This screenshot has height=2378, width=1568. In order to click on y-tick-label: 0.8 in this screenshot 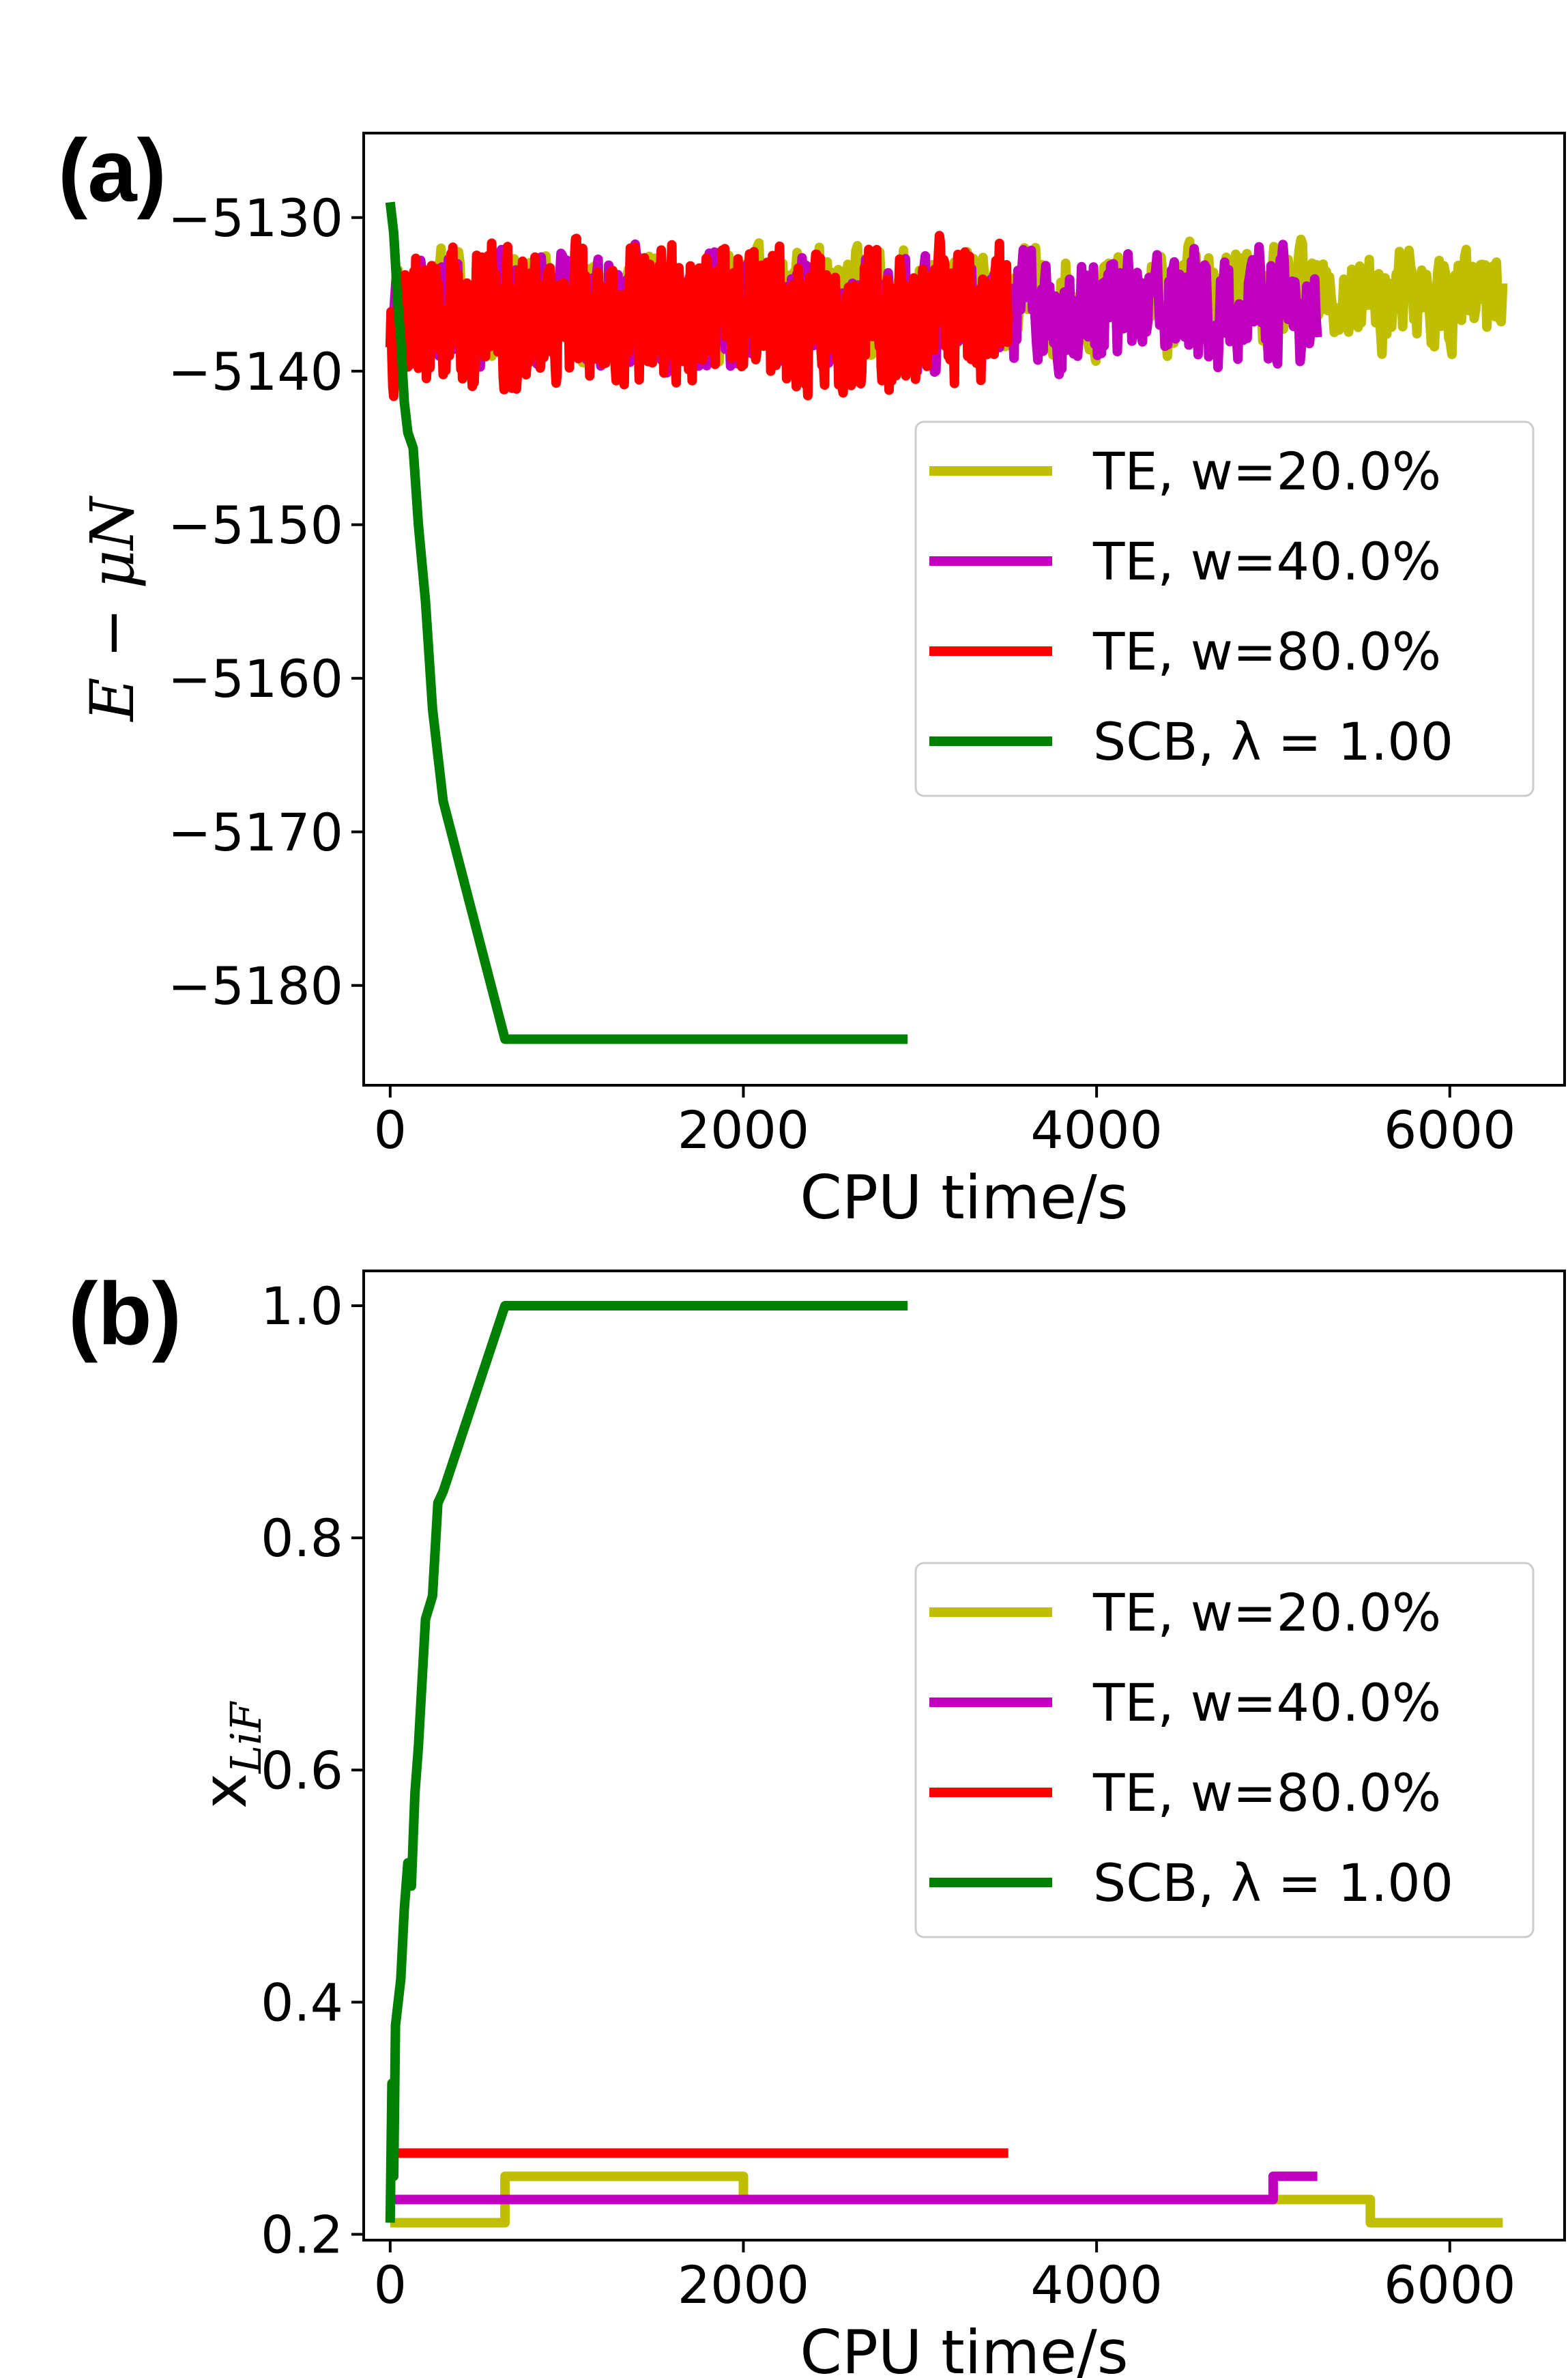, I will do `click(302, 1538)`.